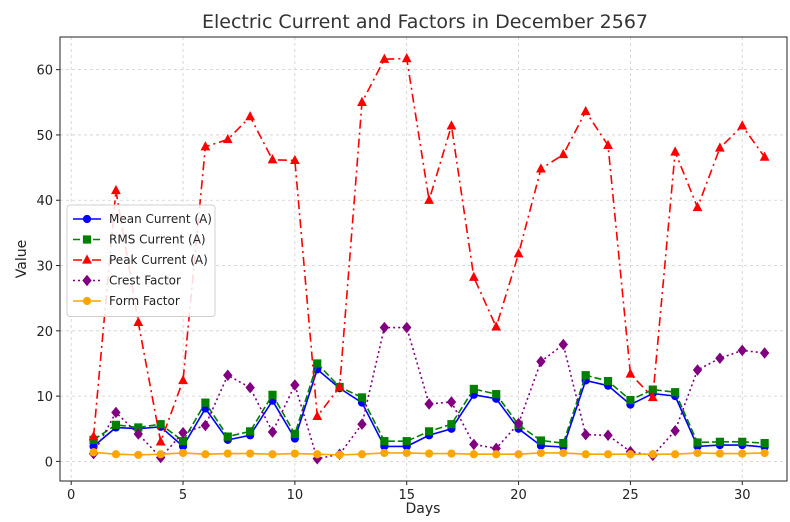  What do you see at coordinates (22, 259) in the screenshot?
I see `y-axis-label: Value` at bounding box center [22, 259].